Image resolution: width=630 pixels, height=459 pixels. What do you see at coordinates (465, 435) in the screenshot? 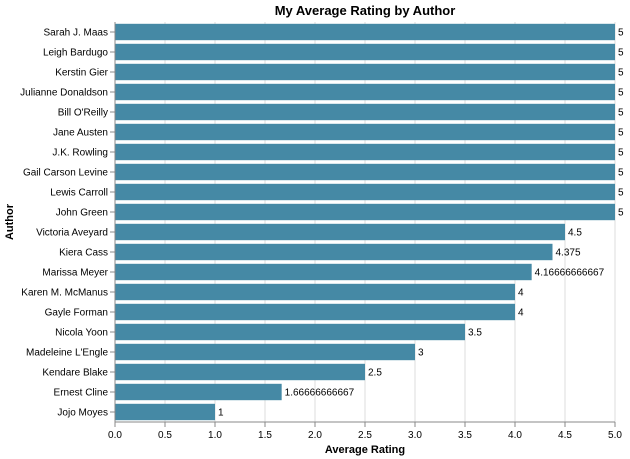
I see `x-tick-label: 3.5` at bounding box center [465, 435].